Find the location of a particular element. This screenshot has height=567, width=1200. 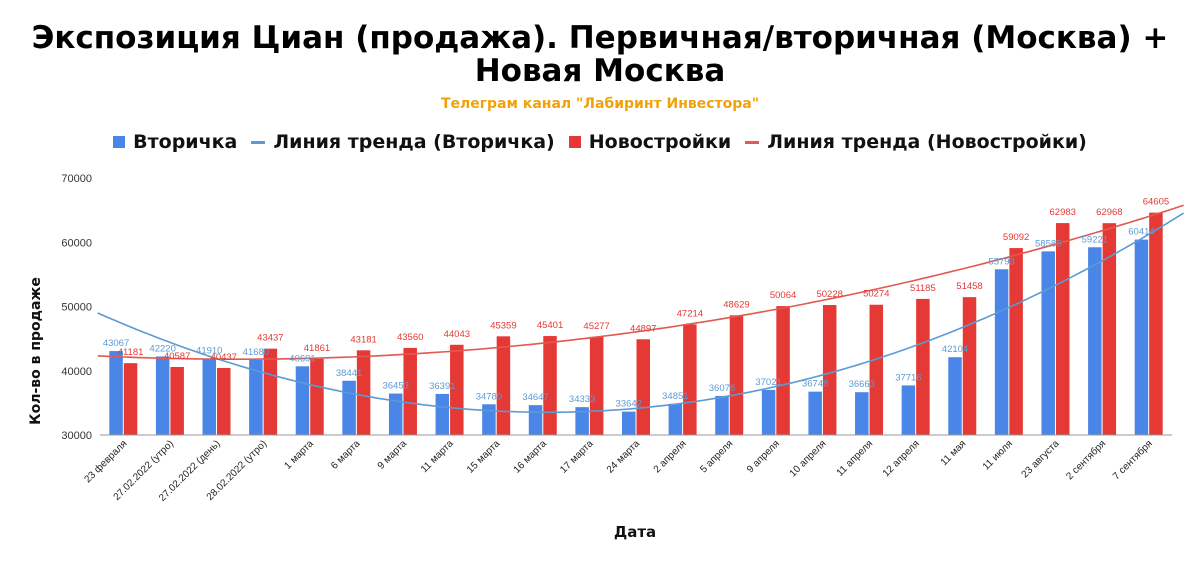

data-label-new: 51185 is located at coordinates (923, 288).